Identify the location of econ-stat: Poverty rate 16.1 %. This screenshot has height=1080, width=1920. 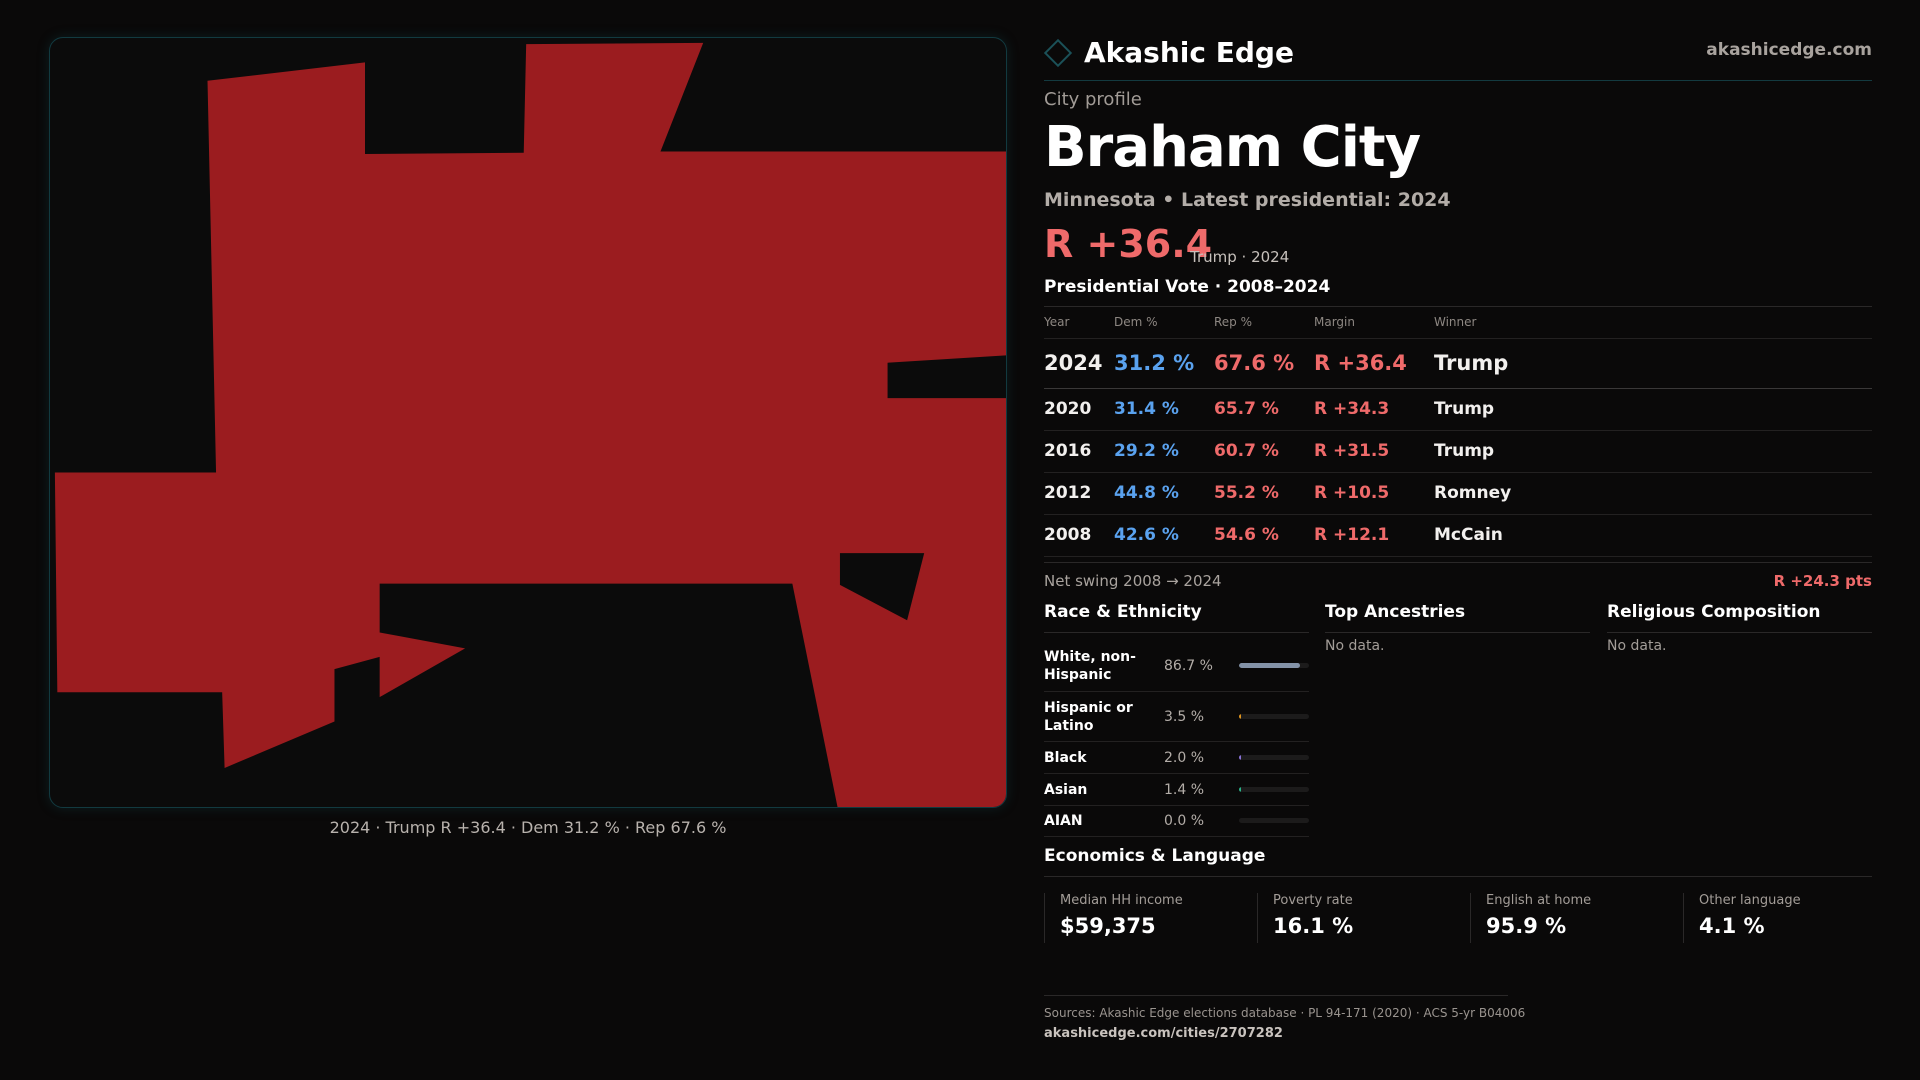
(1305, 918).